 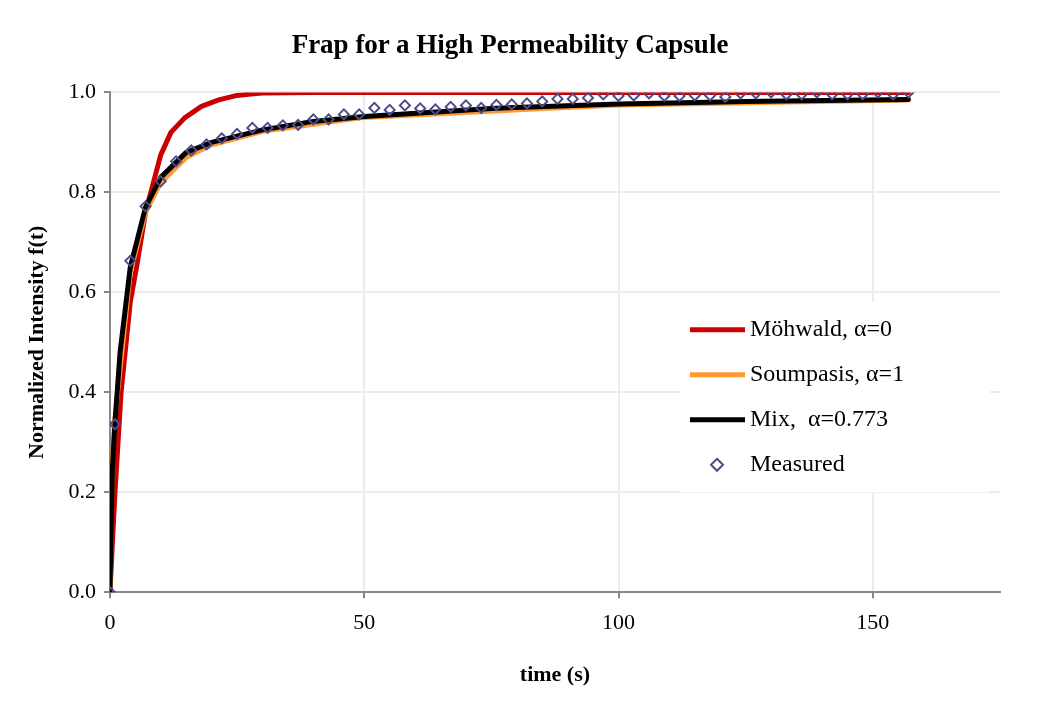 I want to click on y-tick-label: 0.6, so click(x=82, y=291).